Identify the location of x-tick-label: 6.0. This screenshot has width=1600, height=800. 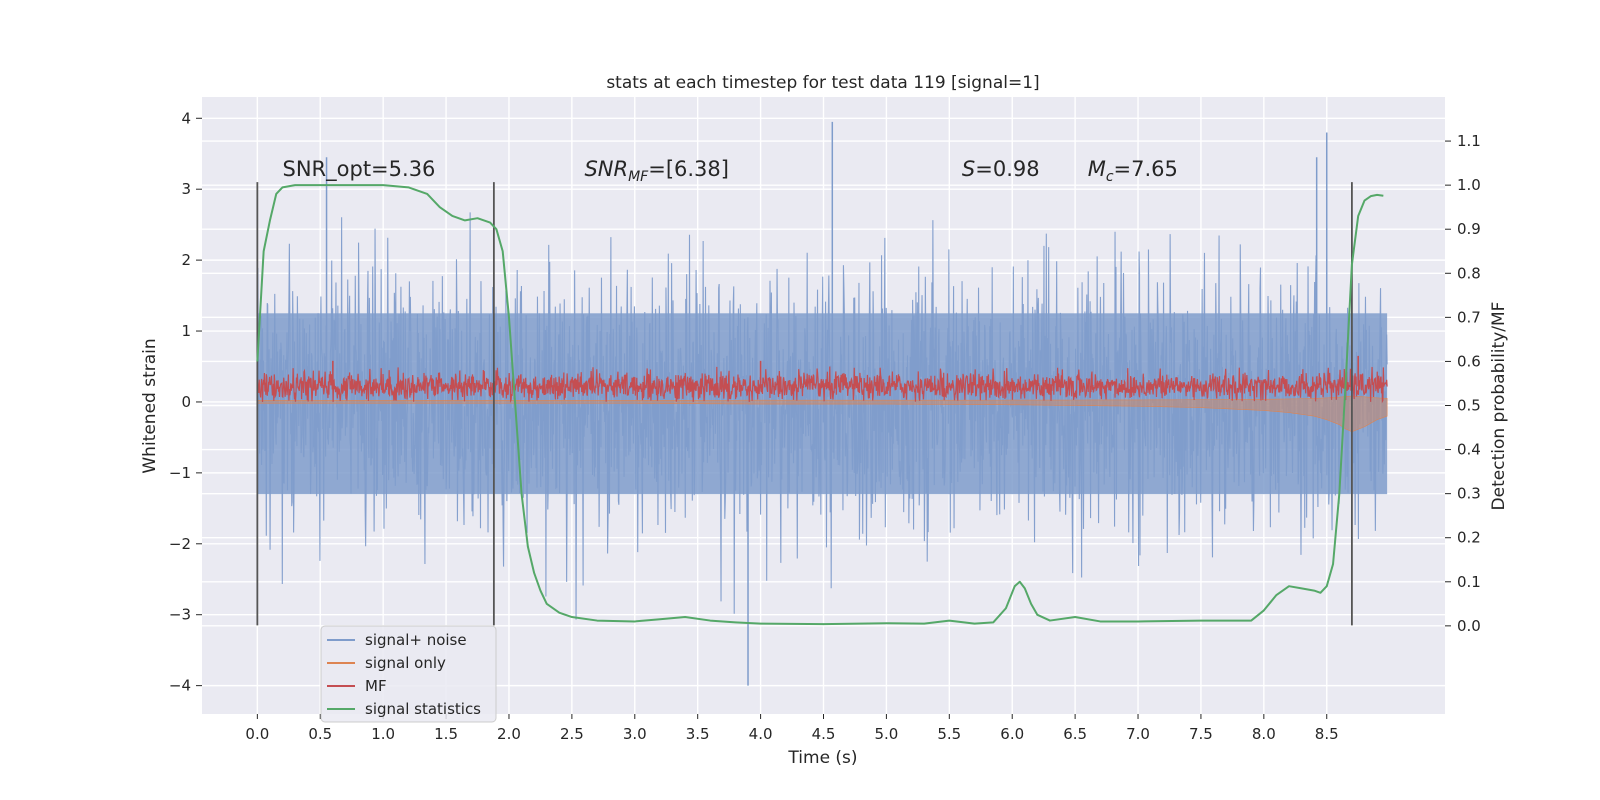
(1012, 734).